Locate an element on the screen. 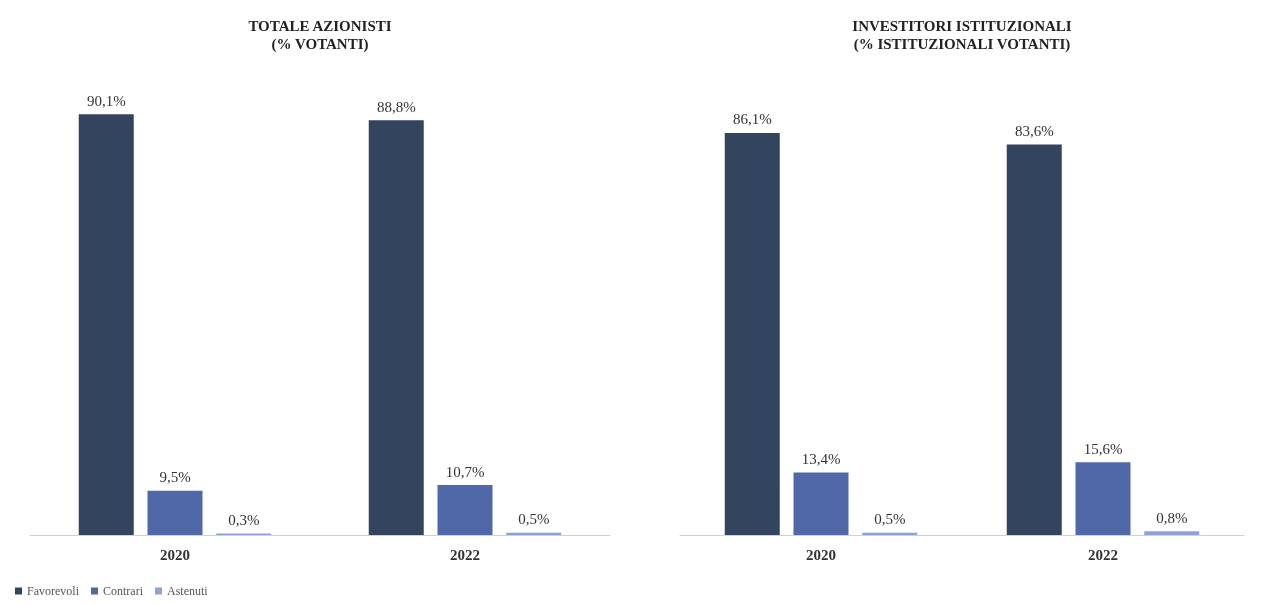  data-label: 9,5% is located at coordinates (175, 477).